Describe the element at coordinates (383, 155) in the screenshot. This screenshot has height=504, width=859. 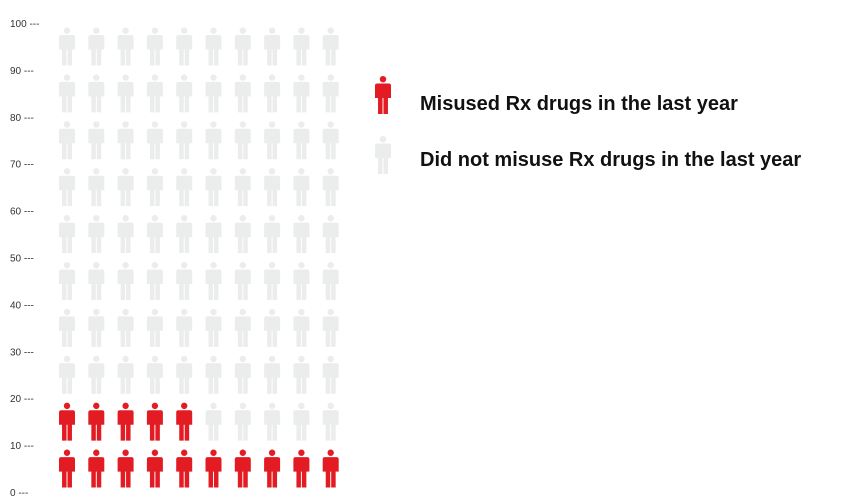
I see `legend-person-icon-not-misused` at that location.